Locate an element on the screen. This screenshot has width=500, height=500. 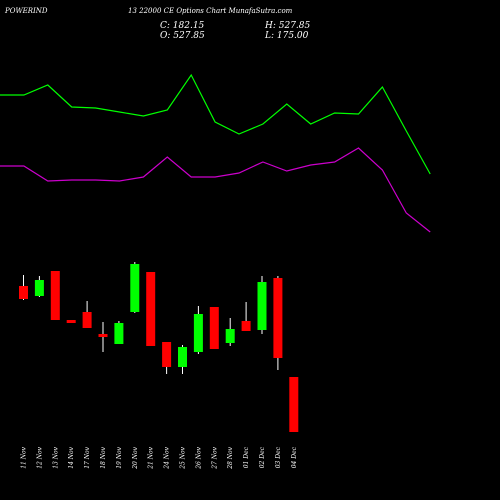
date-label: 14 Nov is located at coordinates (71, 457).